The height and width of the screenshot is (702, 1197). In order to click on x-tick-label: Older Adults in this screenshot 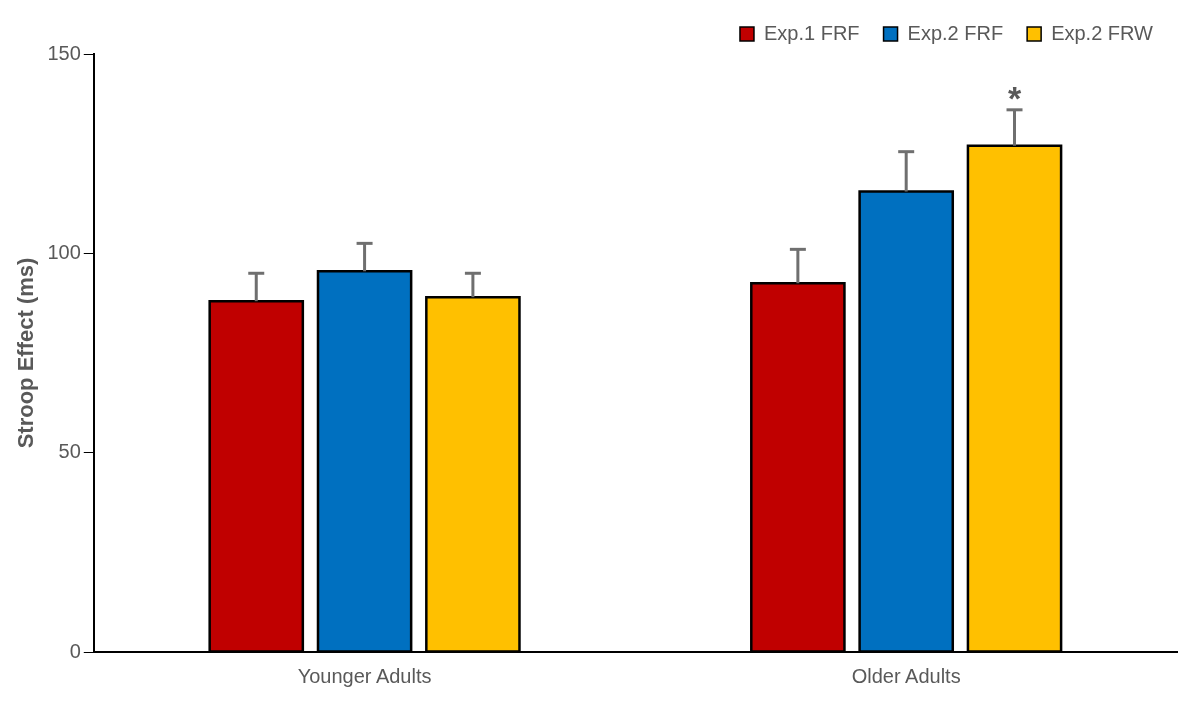, I will do `click(906, 675)`.